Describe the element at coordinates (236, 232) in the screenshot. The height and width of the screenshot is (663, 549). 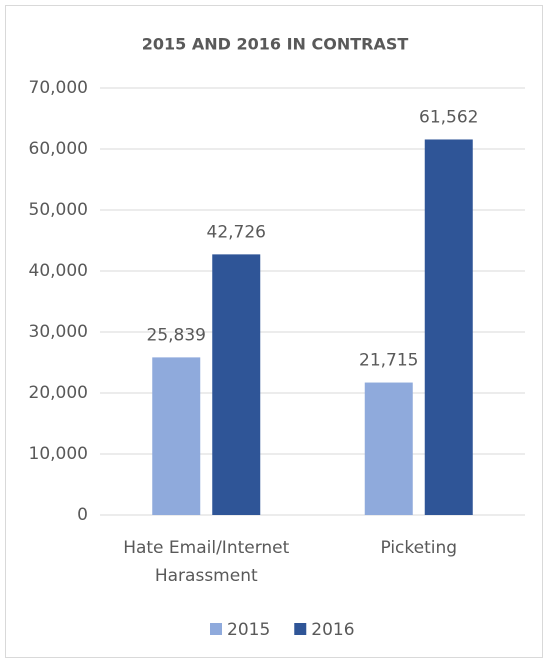
I see `data-label: 42,726` at that location.